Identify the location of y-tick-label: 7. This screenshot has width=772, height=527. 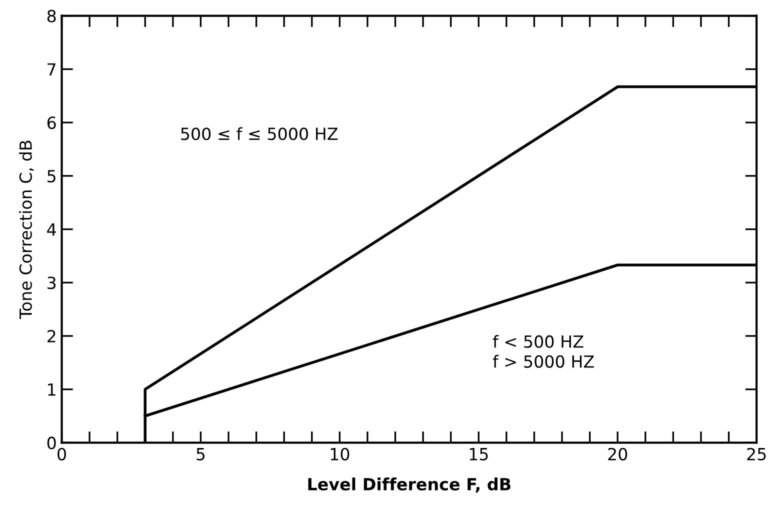
(52, 69).